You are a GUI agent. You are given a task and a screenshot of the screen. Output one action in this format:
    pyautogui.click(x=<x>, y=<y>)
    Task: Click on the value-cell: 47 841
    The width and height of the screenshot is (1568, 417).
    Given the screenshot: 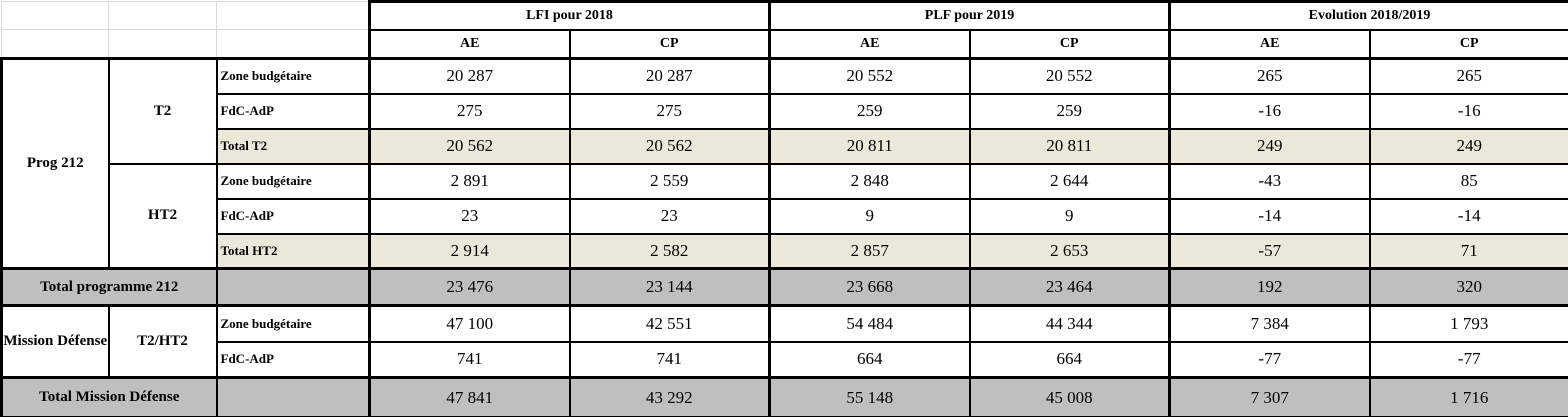 What is the action you would take?
    pyautogui.click(x=469, y=396)
    